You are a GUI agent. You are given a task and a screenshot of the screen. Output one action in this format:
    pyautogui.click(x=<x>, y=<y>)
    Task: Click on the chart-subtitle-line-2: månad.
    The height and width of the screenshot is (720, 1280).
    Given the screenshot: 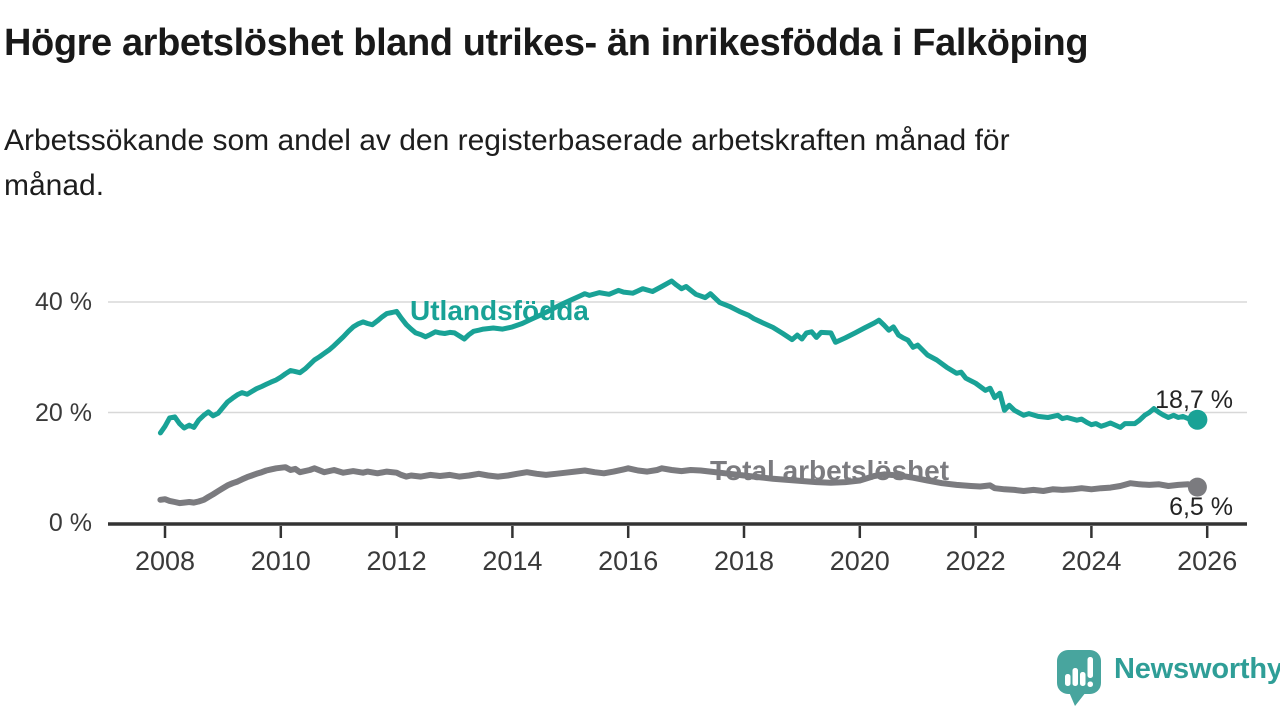 What is the action you would take?
    pyautogui.click(x=54, y=185)
    